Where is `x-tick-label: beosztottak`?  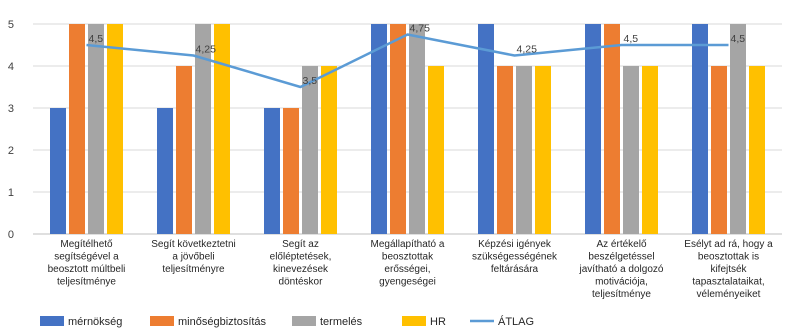 x-tick-label: beosztottak is located at coordinates (408, 257).